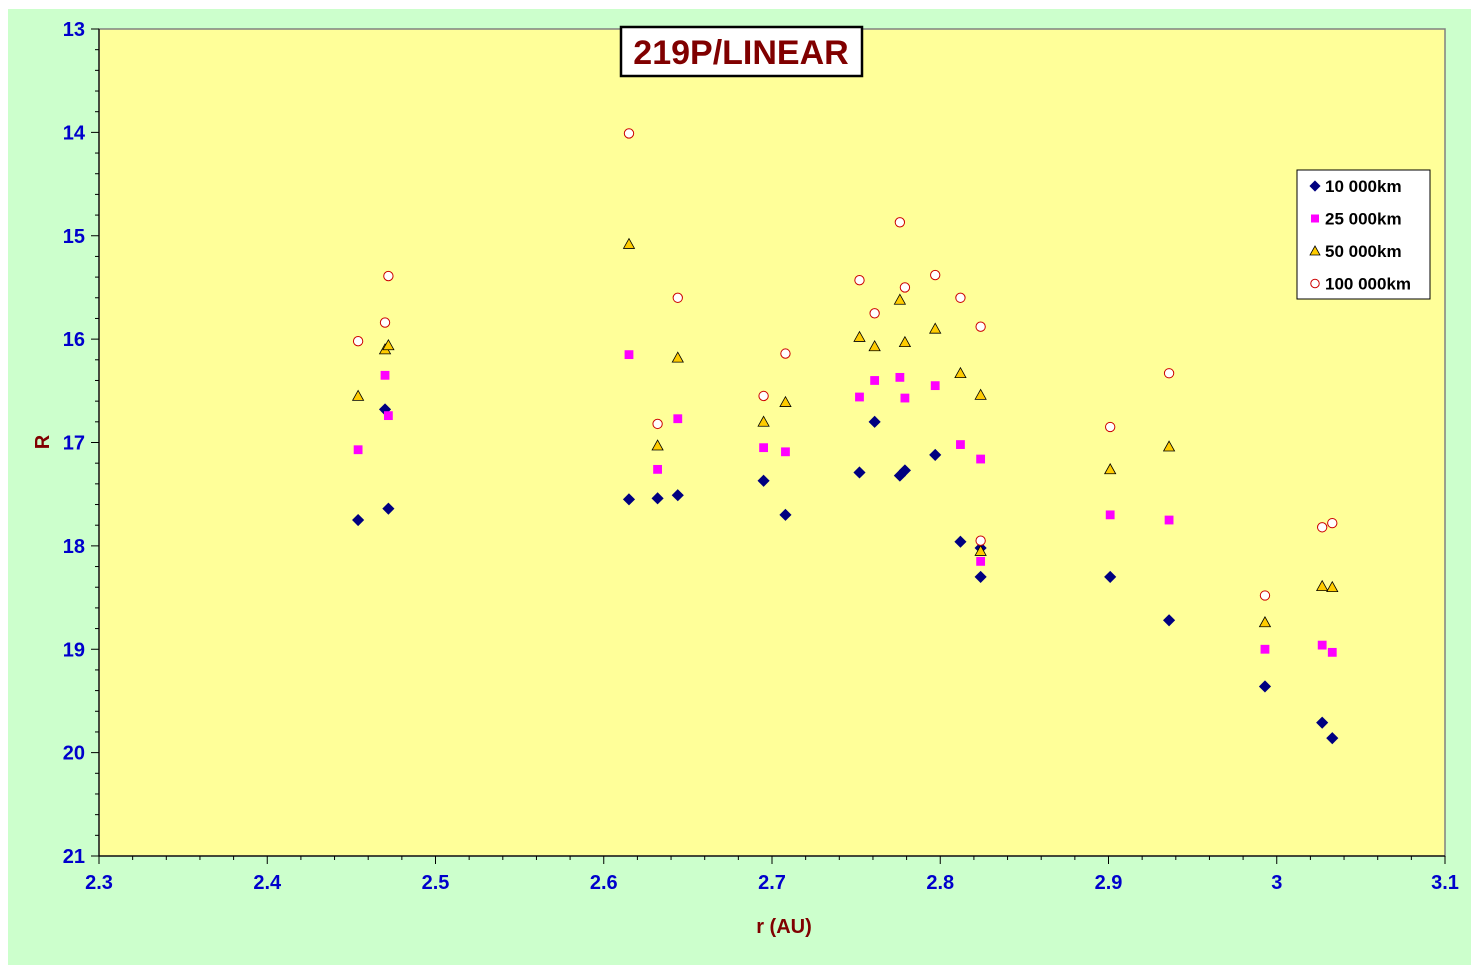 The image size is (1480, 978). I want to click on legend-box, so click(1363, 234).